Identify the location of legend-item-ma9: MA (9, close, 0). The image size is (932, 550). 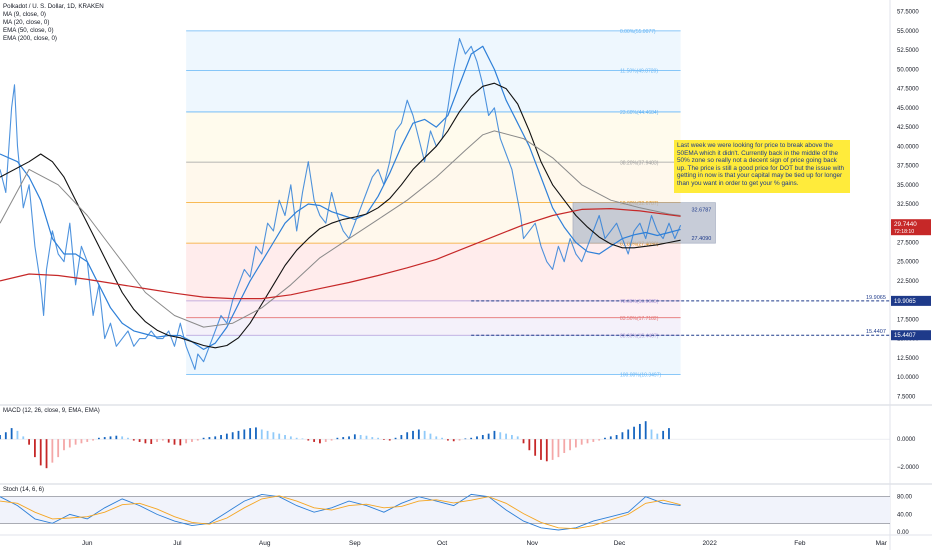
(24, 14).